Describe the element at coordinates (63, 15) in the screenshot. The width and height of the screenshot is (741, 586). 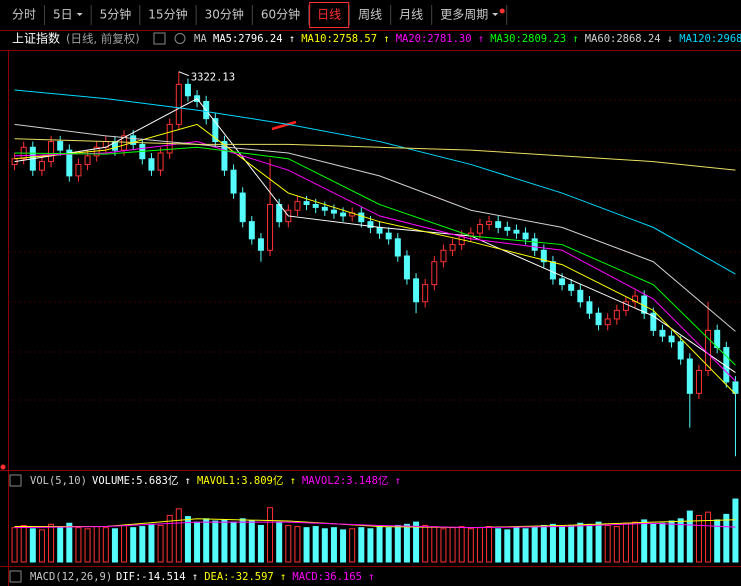
I see `tab: 5日` at that location.